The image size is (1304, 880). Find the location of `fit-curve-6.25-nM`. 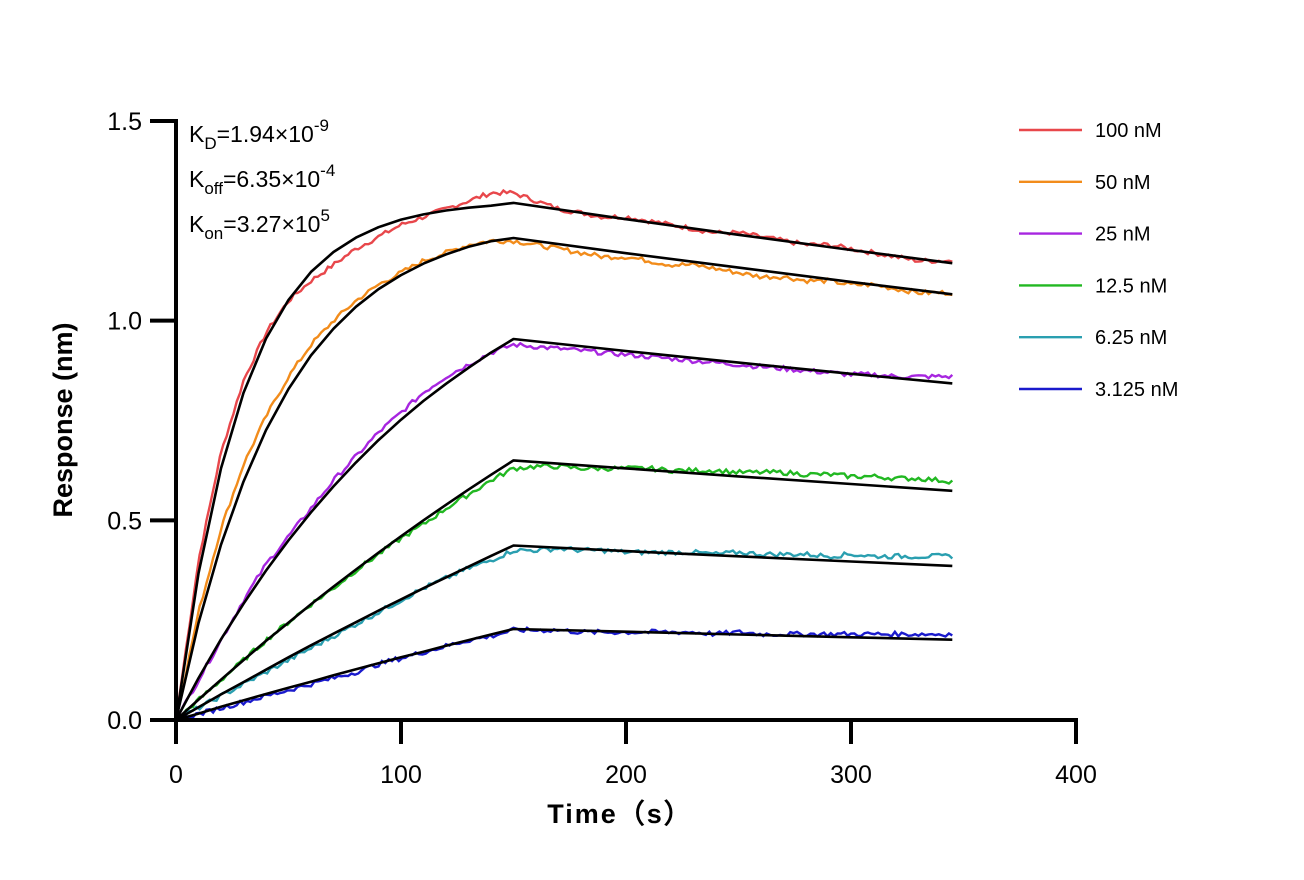

fit-curve-6.25-nM is located at coordinates (564, 633).